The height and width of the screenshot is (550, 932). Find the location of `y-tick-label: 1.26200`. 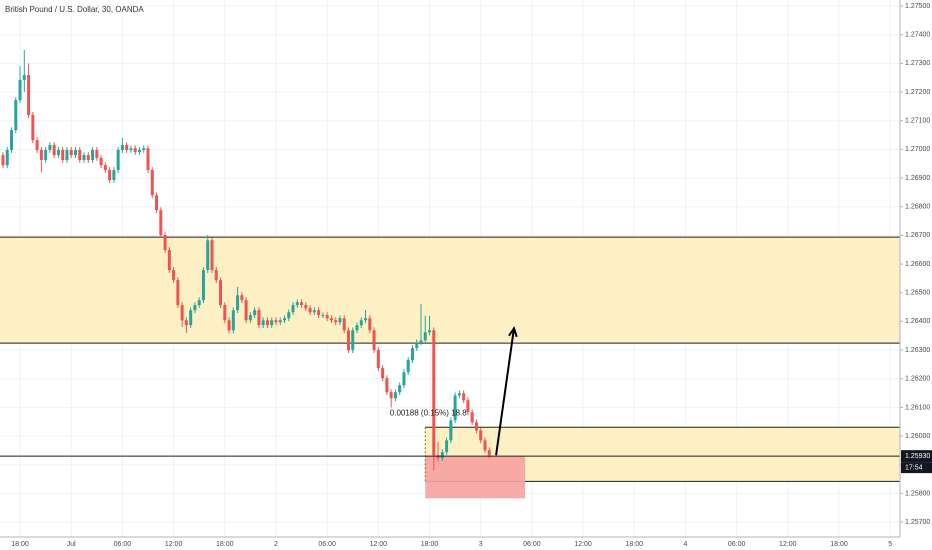

y-tick-label: 1.26200 is located at coordinates (917, 379).